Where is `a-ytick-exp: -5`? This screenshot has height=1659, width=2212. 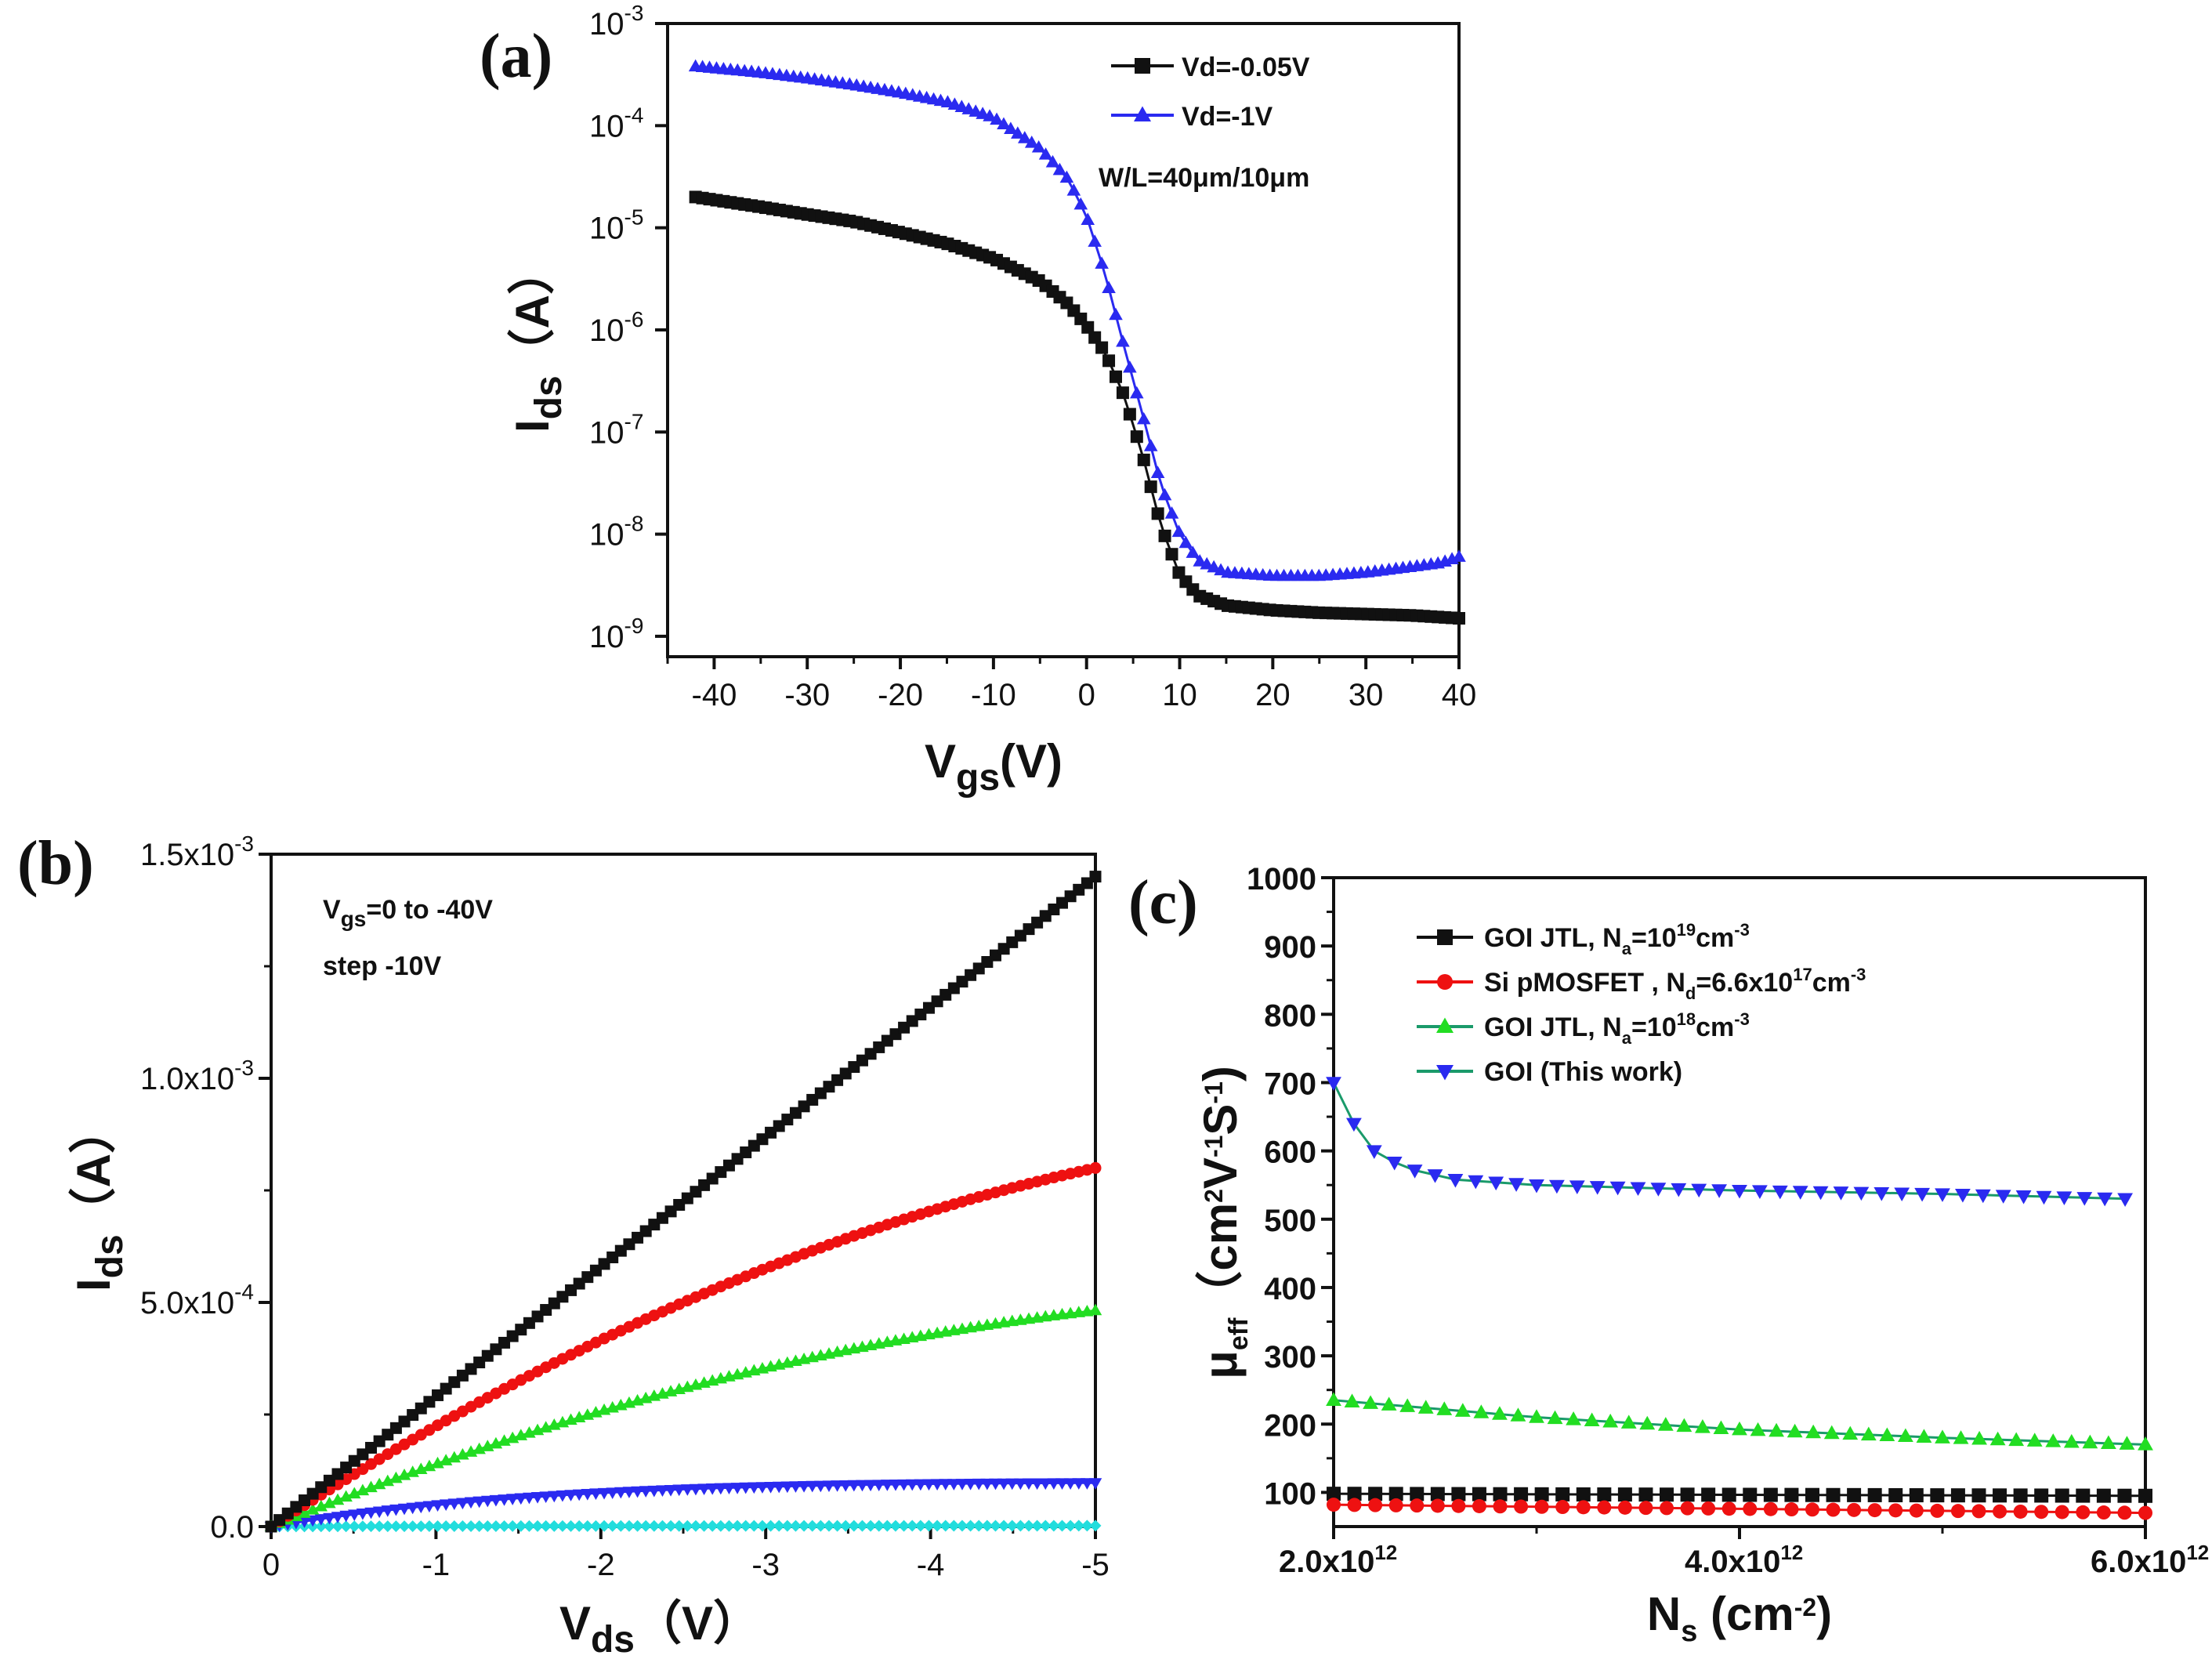
a-ytick-exp: -5 is located at coordinates (634, 218).